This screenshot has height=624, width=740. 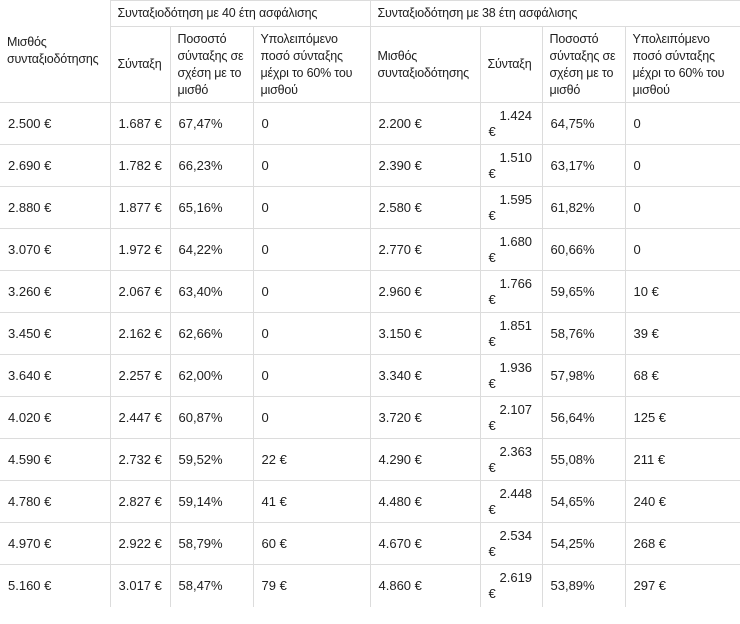 I want to click on cell-percent-40: 58,47%, so click(x=211, y=585).